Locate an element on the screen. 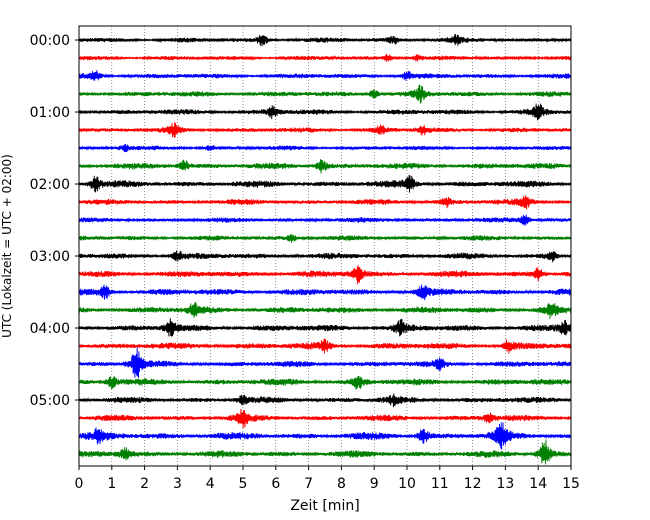  x-tick-label-8: 8 is located at coordinates (341, 484).